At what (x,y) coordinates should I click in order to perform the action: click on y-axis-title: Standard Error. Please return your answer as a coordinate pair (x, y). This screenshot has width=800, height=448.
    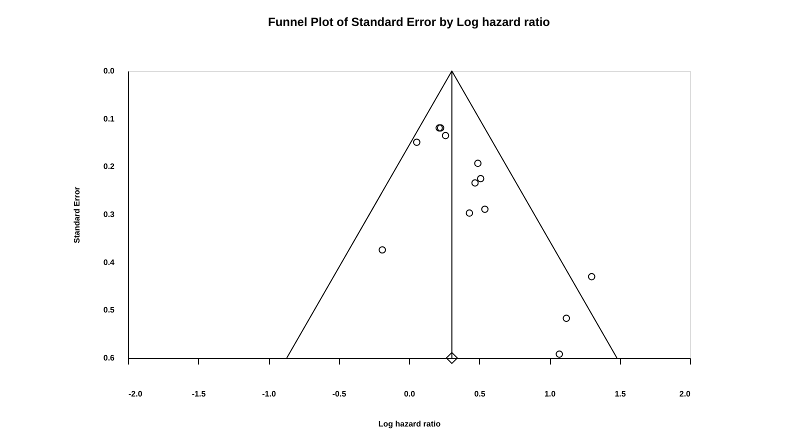
    Looking at the image, I should click on (77, 215).